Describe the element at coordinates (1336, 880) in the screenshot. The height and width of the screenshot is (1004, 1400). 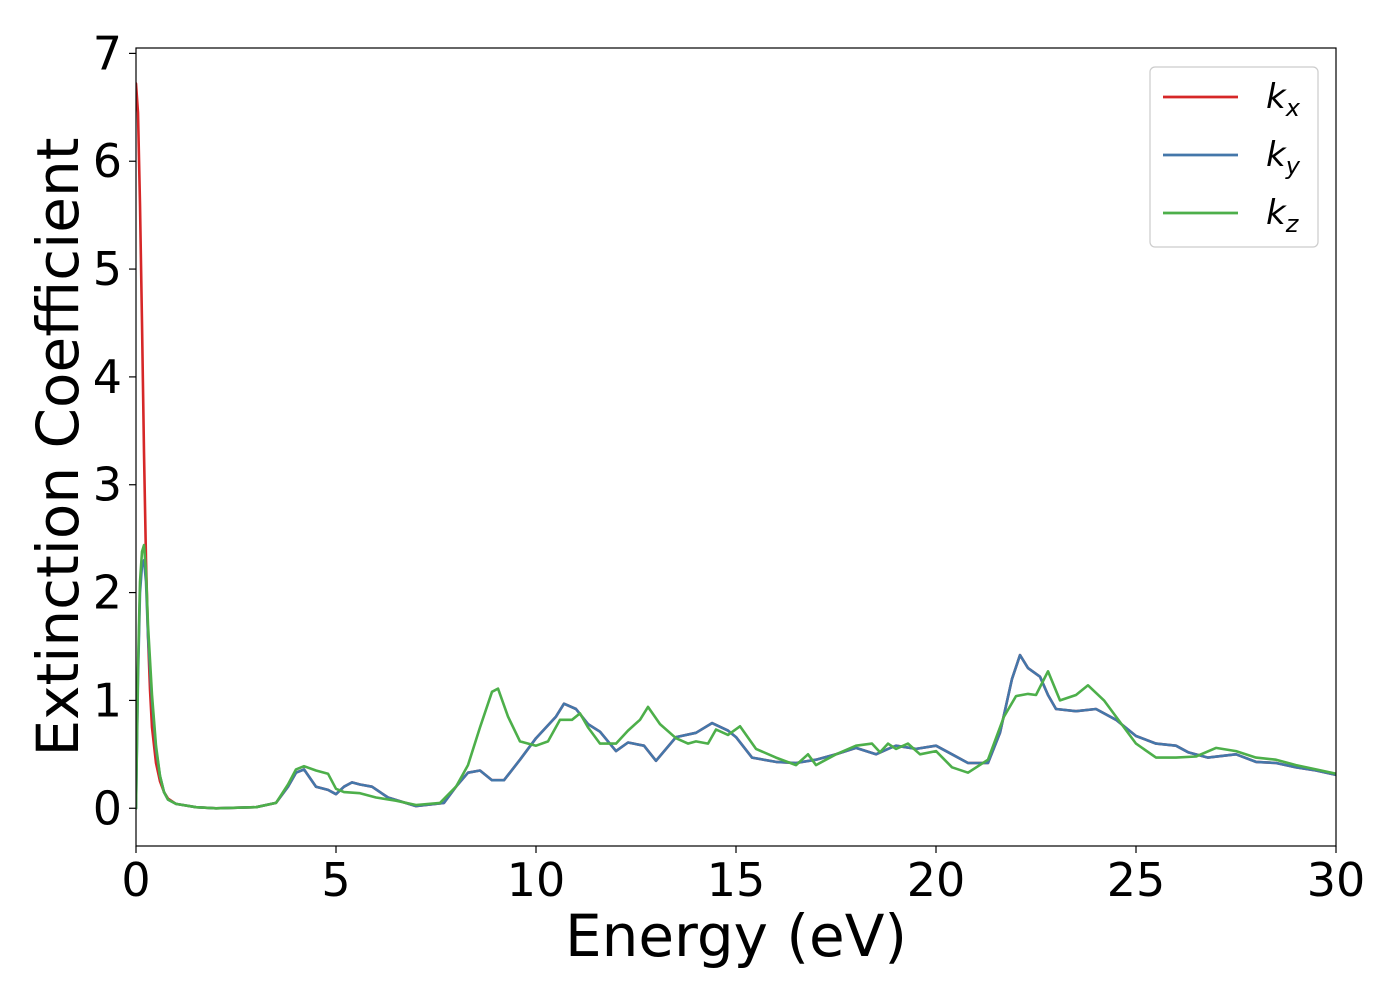
I see `x-tick-label: 30` at that location.